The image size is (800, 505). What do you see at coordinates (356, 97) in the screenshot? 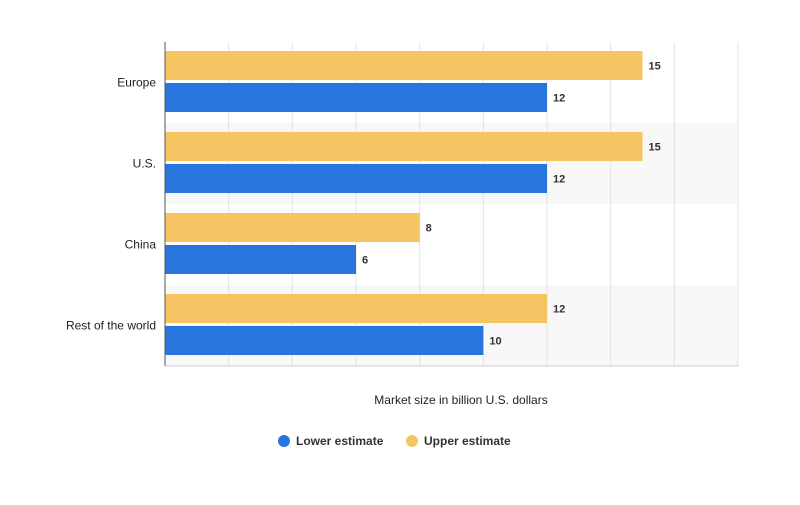
I see `bar-europe-lower-estimate` at bounding box center [356, 97].